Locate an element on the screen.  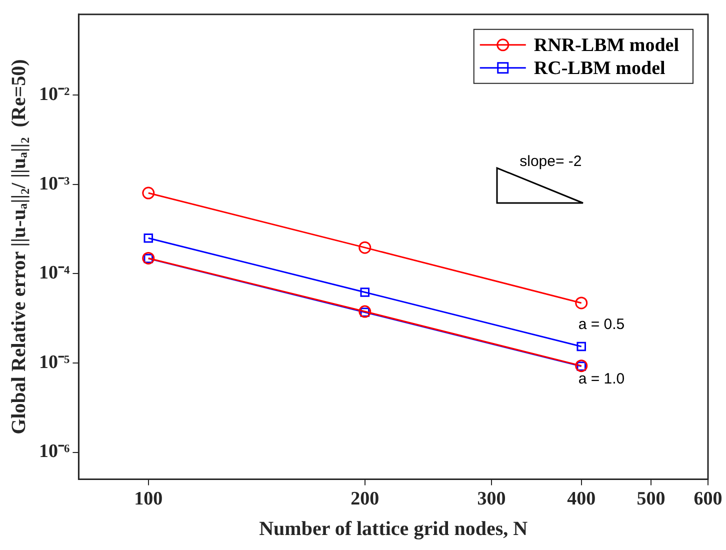
x-axis-title: Number of lattice grid nodes, N is located at coordinates (393, 529).